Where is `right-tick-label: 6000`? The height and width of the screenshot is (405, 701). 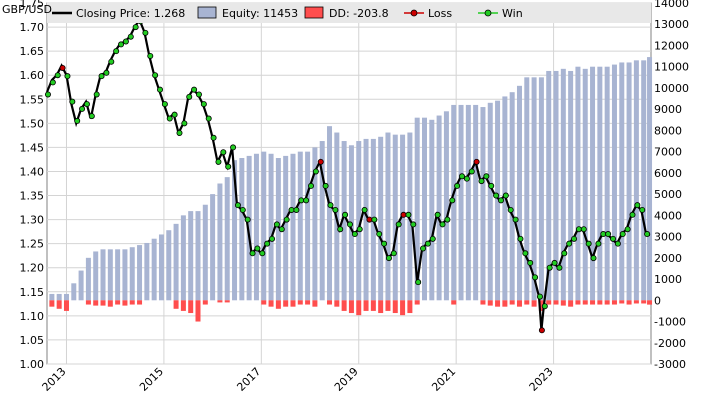
right-tick-label: 6000 is located at coordinates (668, 173).